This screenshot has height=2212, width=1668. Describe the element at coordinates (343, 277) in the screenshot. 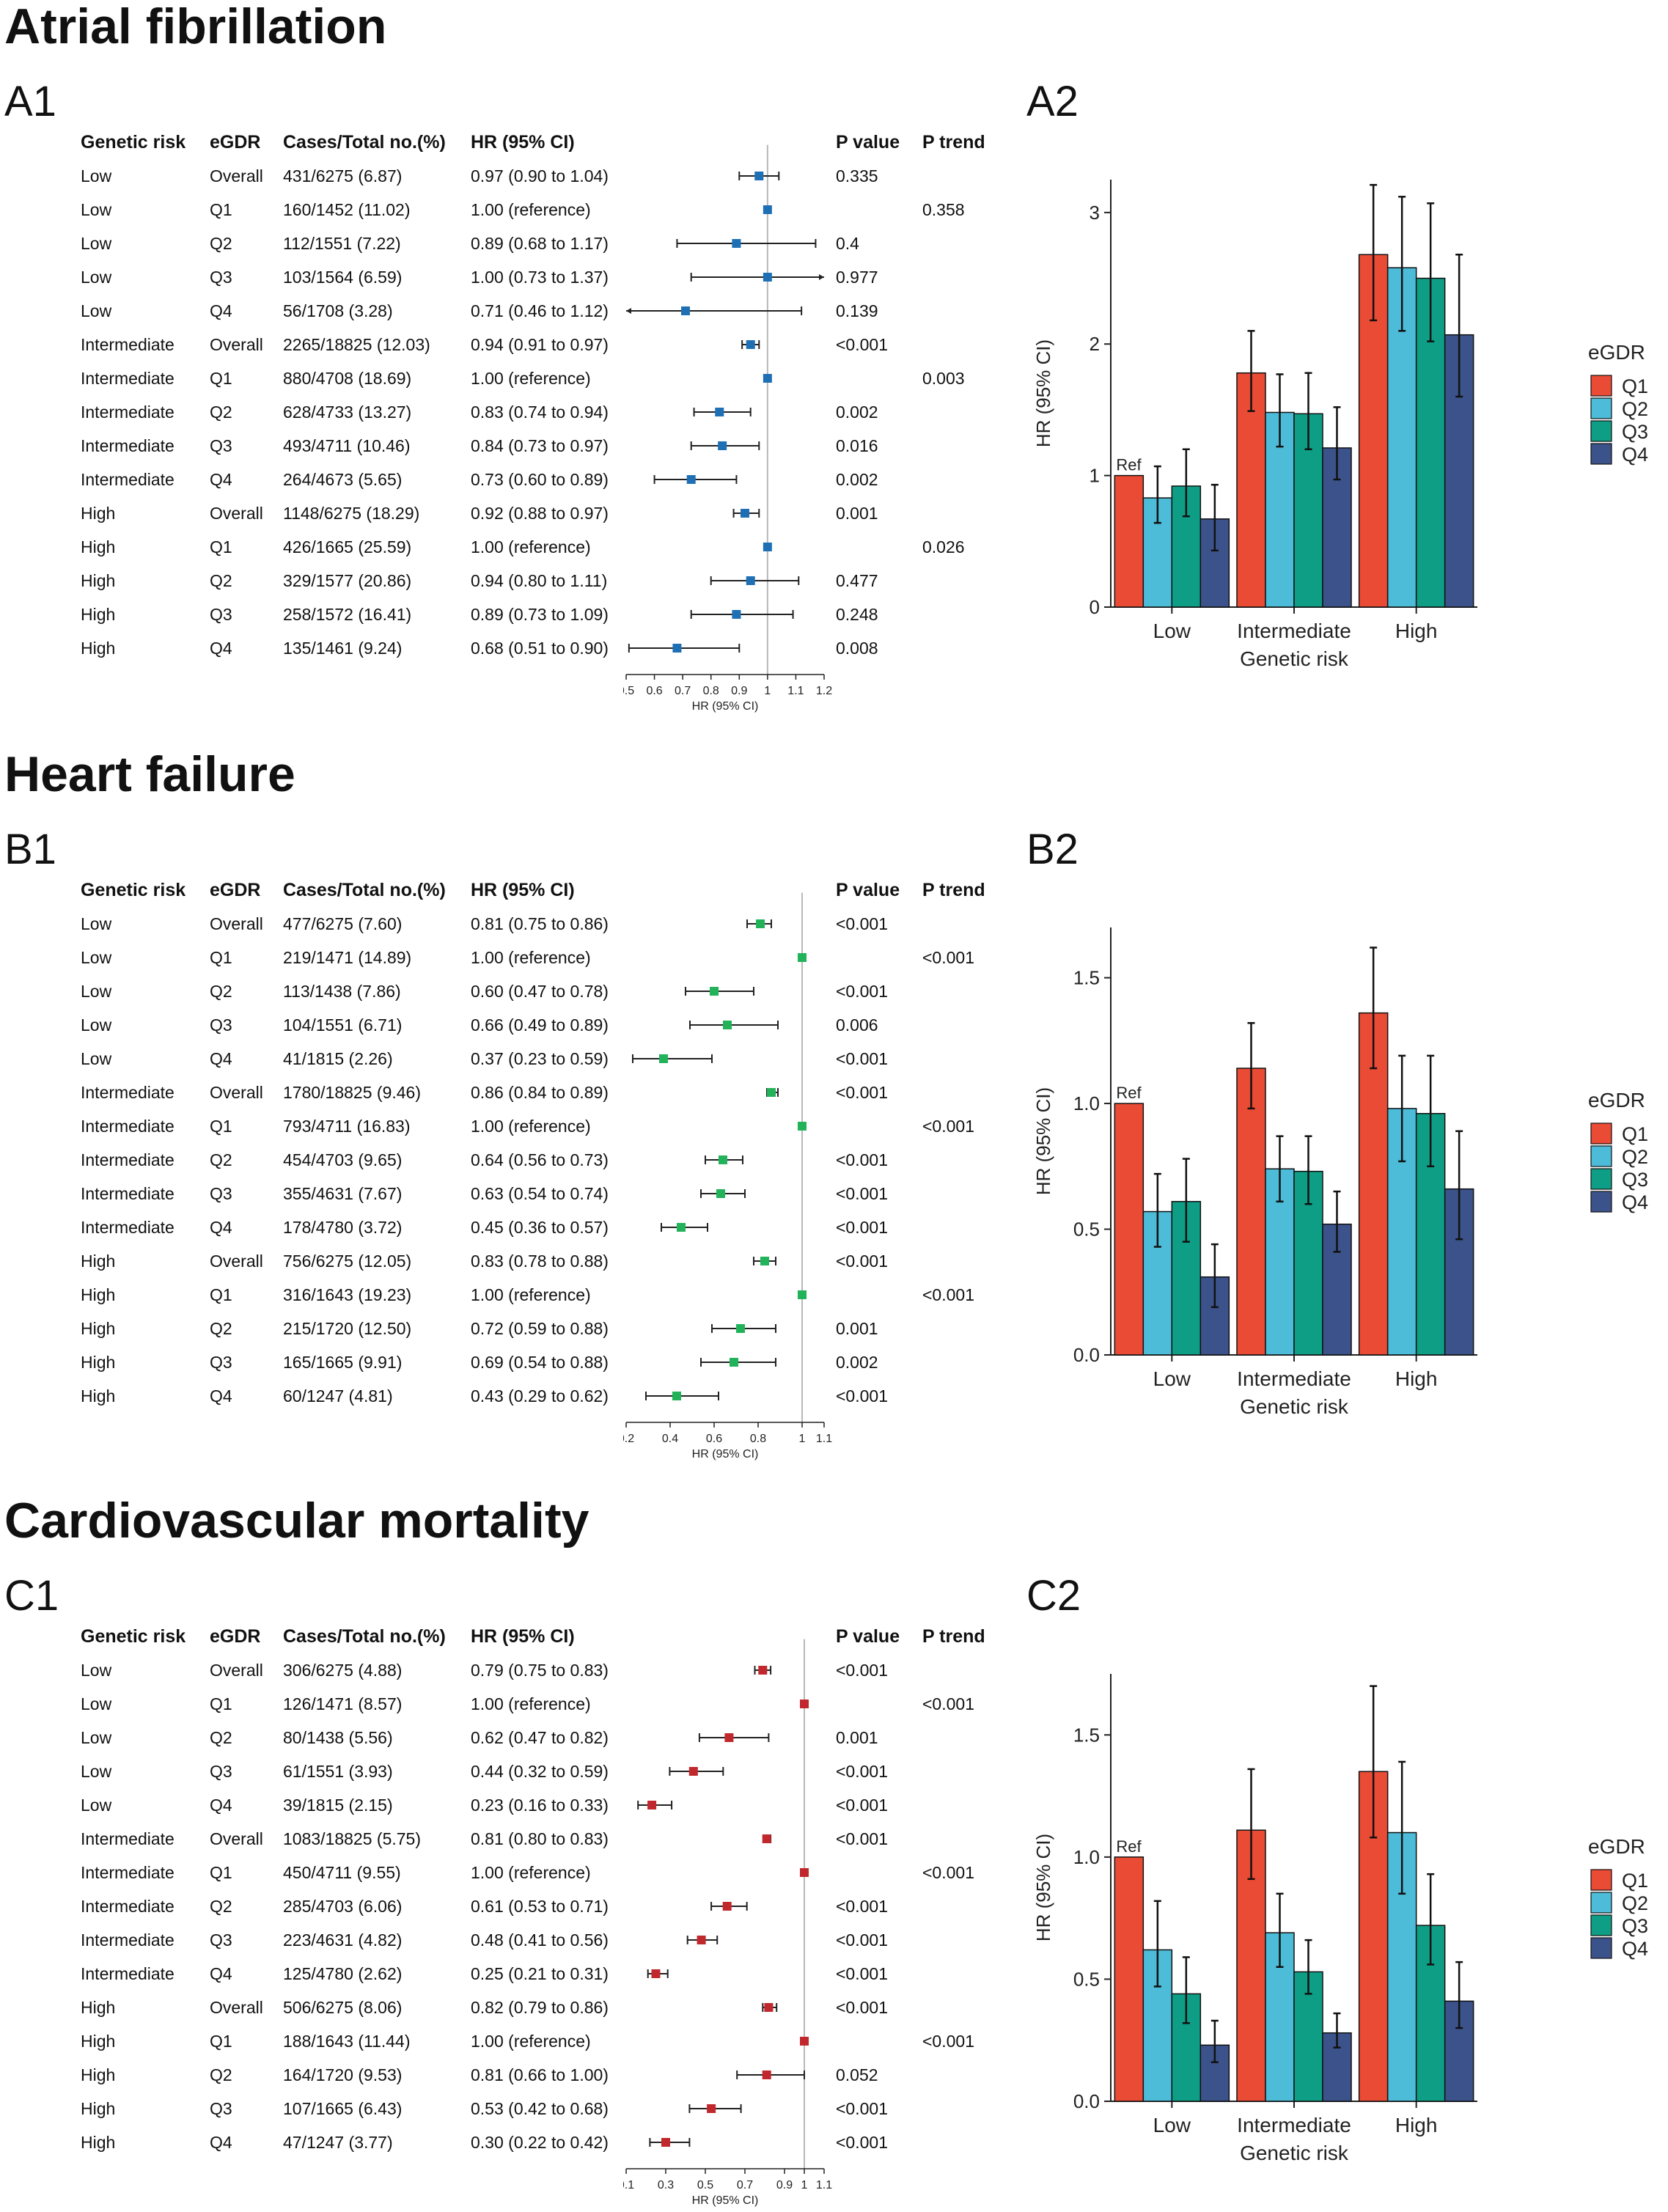

I see `cell-cases: 103/1564 (6.59)` at that location.